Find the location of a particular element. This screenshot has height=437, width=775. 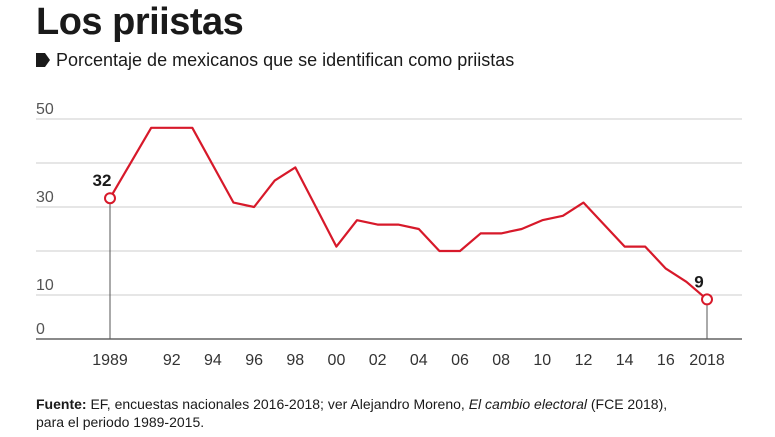

x-tick-label: 96 is located at coordinates (254, 360).